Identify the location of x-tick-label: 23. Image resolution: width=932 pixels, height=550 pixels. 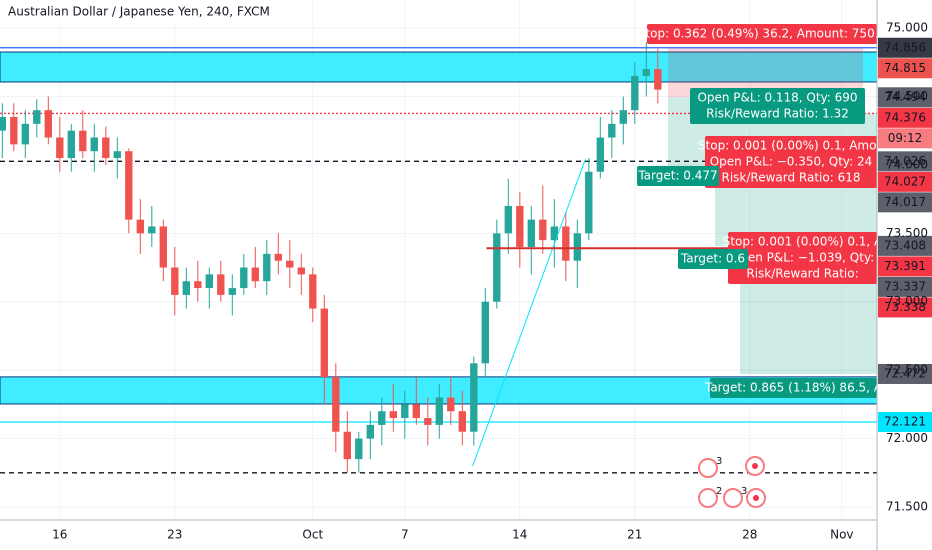
(174, 535).